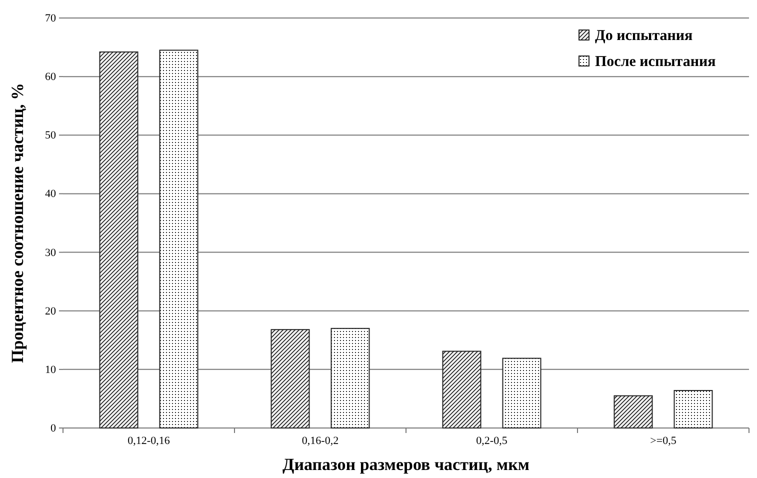 This screenshot has width=757, height=478. Describe the element at coordinates (406, 464) in the screenshot. I see `x-axis-title: Диапазон размеров частиц, мкм` at that location.